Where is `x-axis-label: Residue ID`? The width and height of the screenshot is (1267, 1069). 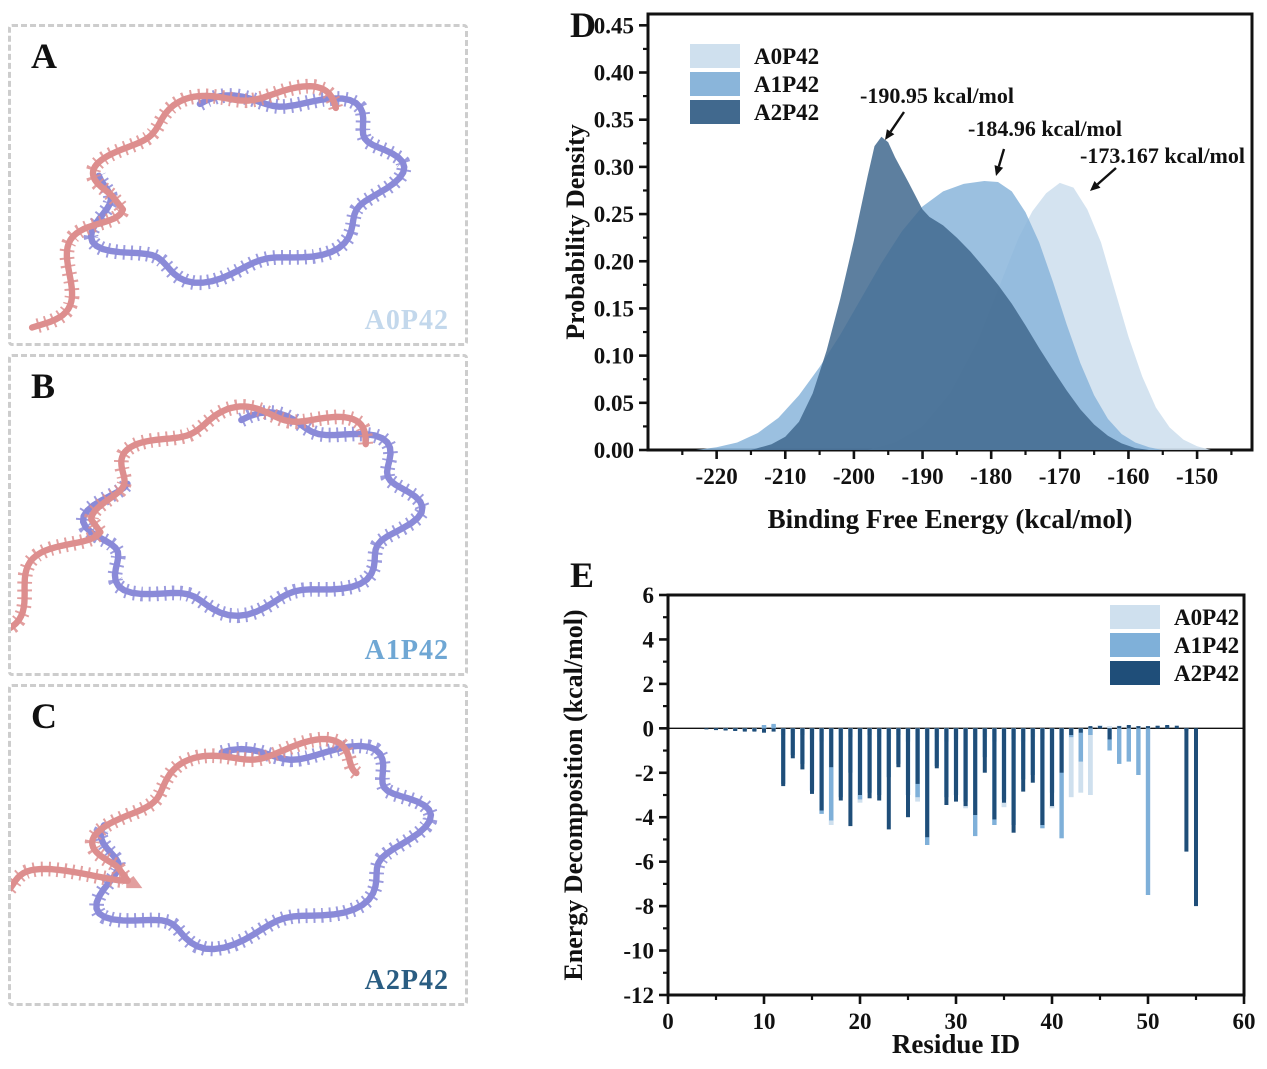 x-axis-label: Residue ID is located at coordinates (956, 1044).